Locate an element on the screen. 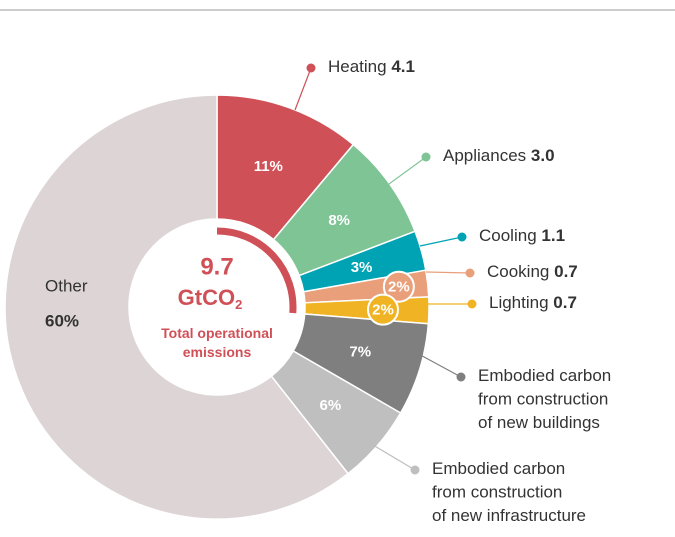 Image resolution: width=675 pixels, height=537 pixels. category-label: Appliances 3.0 is located at coordinates (499, 155).